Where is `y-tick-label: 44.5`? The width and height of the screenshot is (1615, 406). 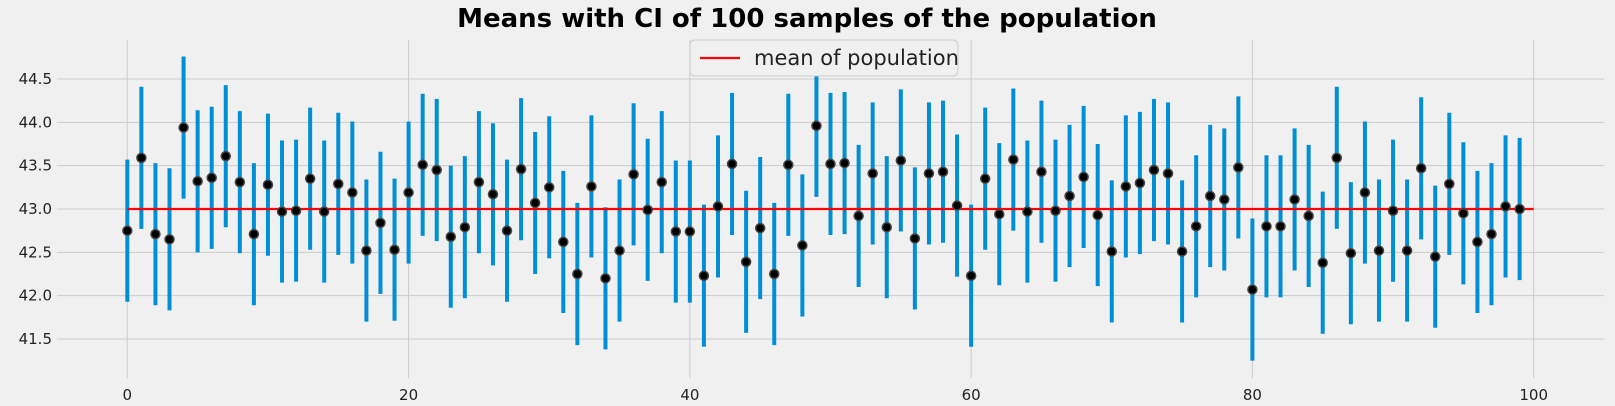 y-tick-label: 44.5 is located at coordinates (35, 79).